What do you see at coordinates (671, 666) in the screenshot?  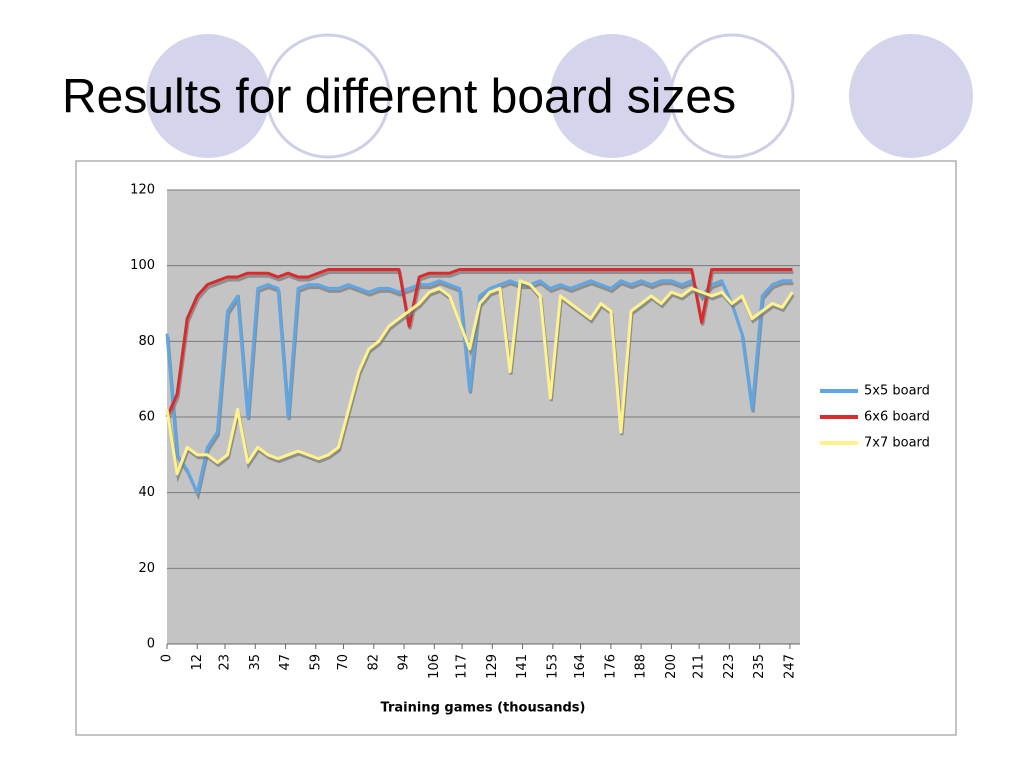 I see `x-tick-label: 200` at bounding box center [671, 666].